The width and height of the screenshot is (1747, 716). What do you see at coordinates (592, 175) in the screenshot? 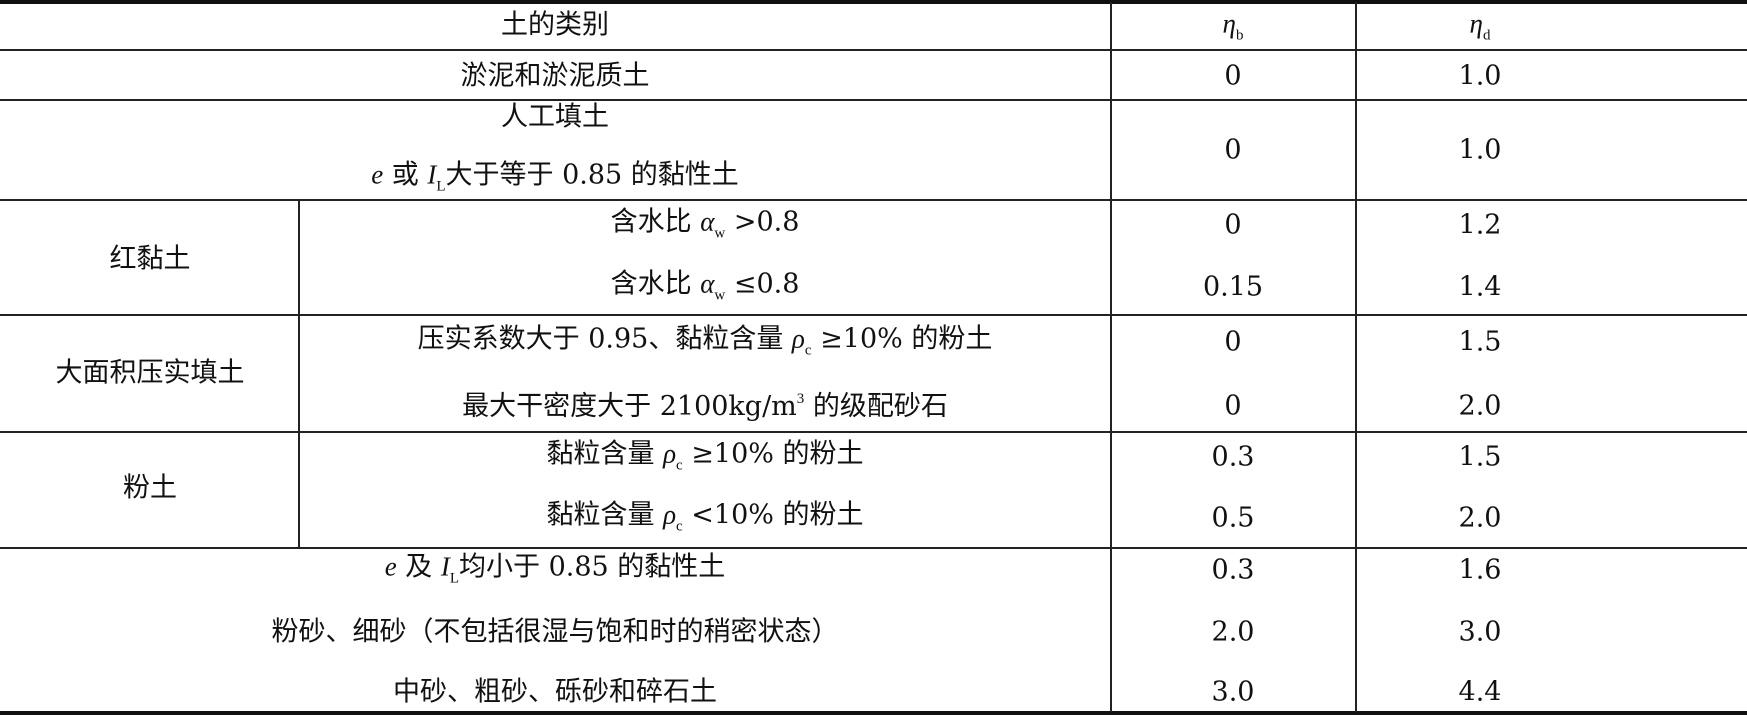
I see `text-segment: 大于等于 0.85 的黏性土` at bounding box center [592, 175].